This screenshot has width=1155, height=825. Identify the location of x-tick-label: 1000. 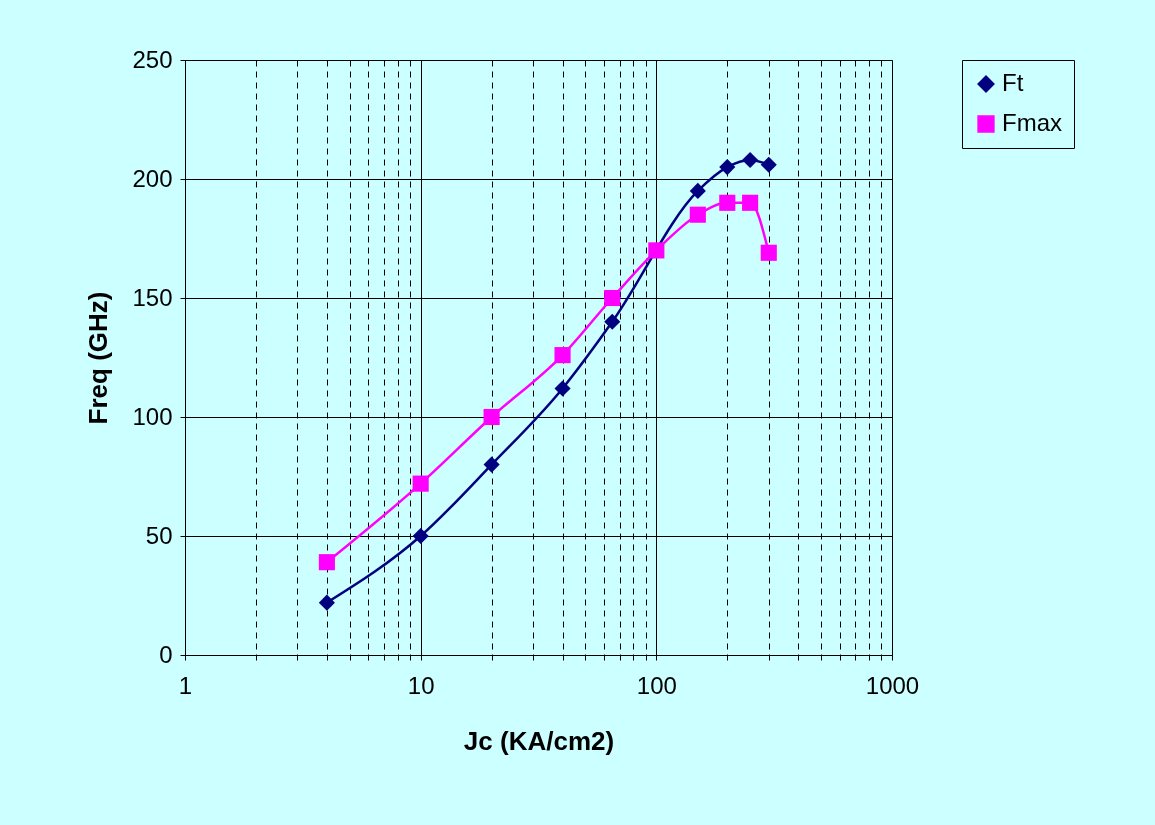
(892, 685).